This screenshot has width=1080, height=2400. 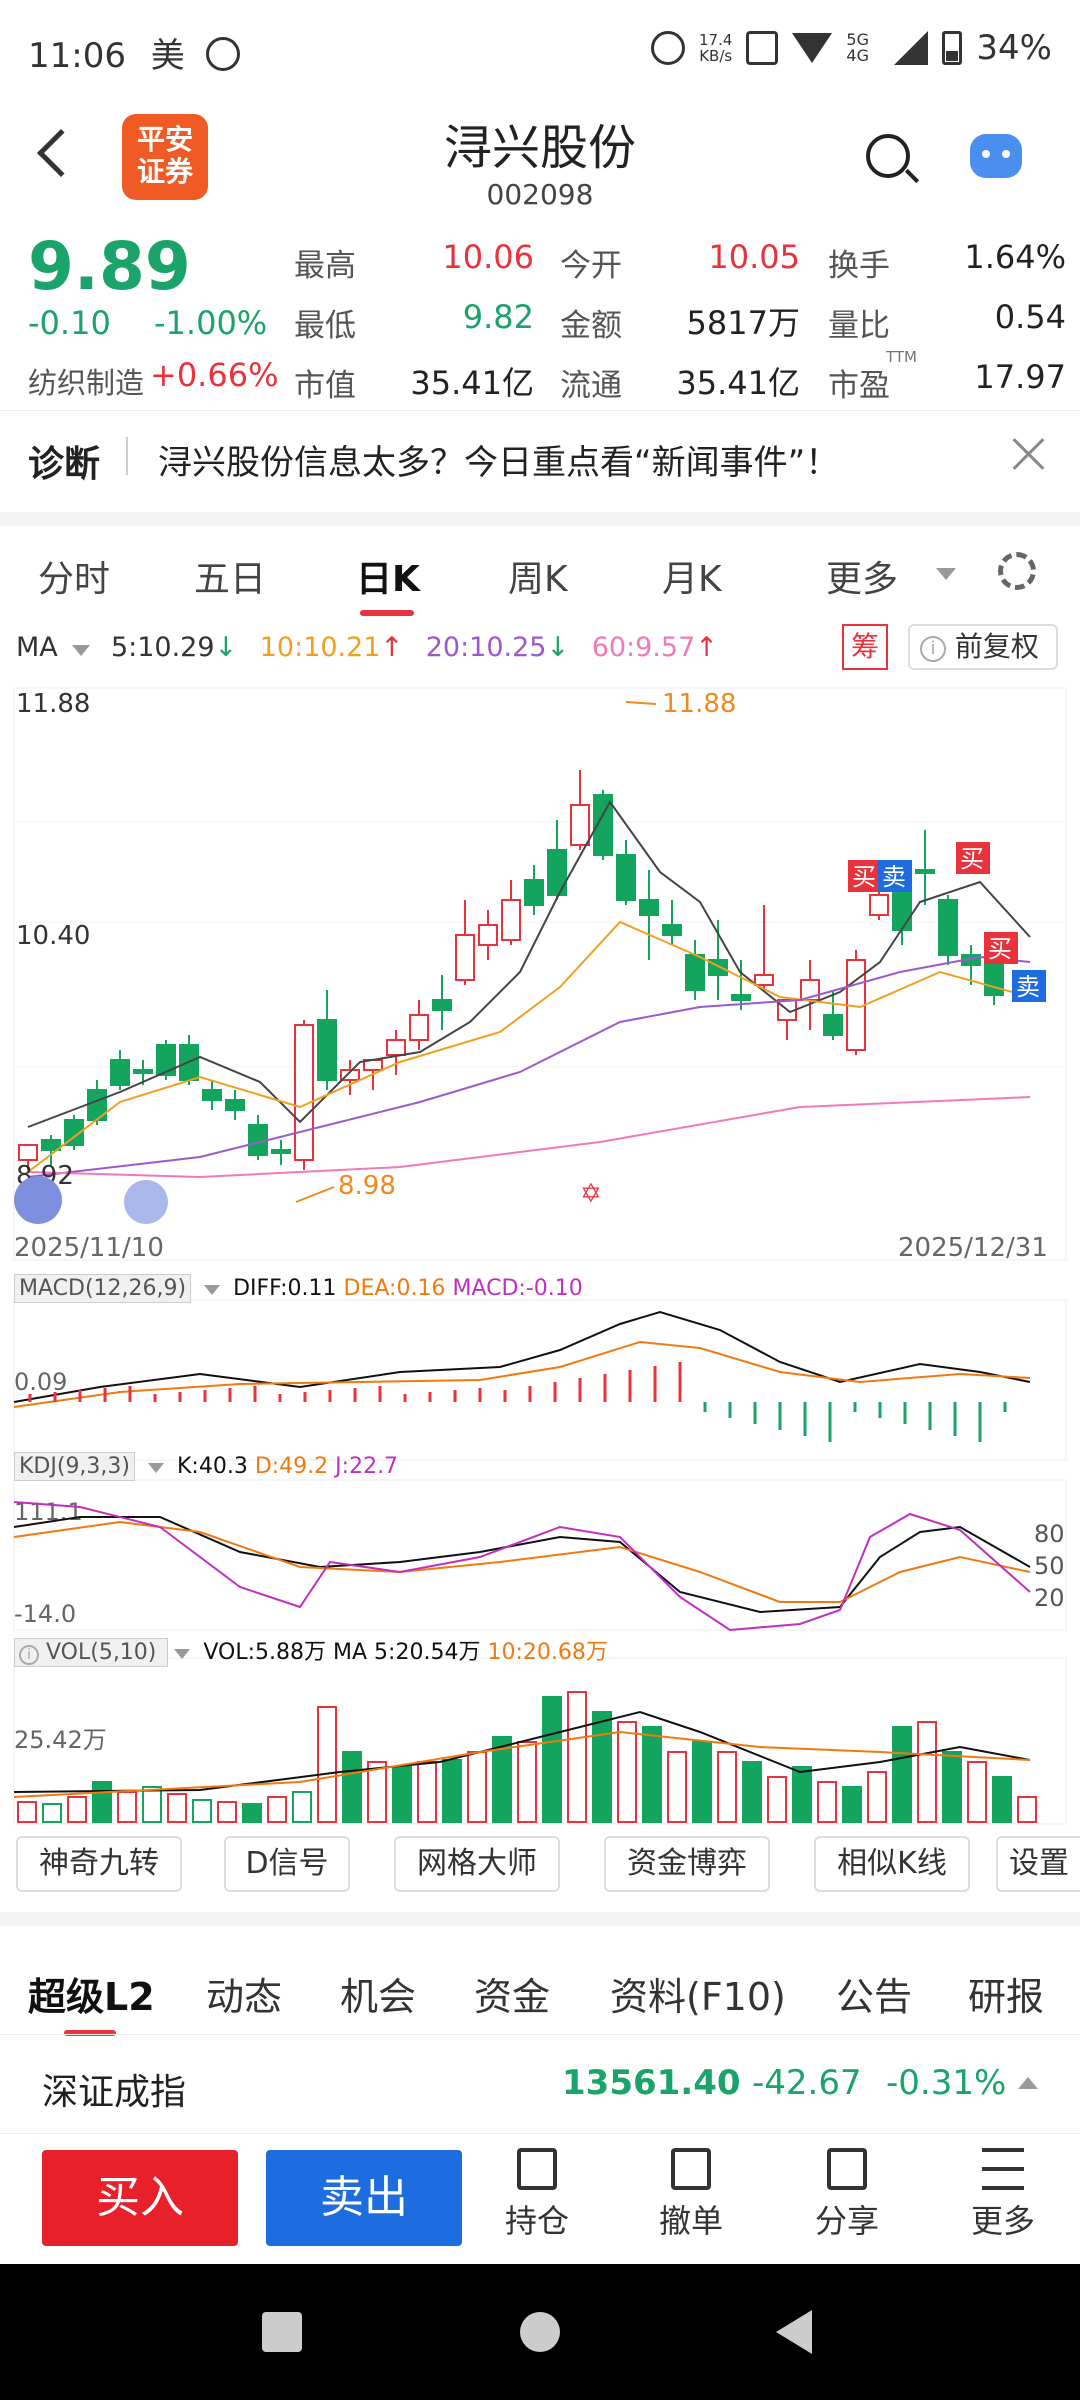 I want to click on battery-level: 34%, so click(x=1014, y=48).